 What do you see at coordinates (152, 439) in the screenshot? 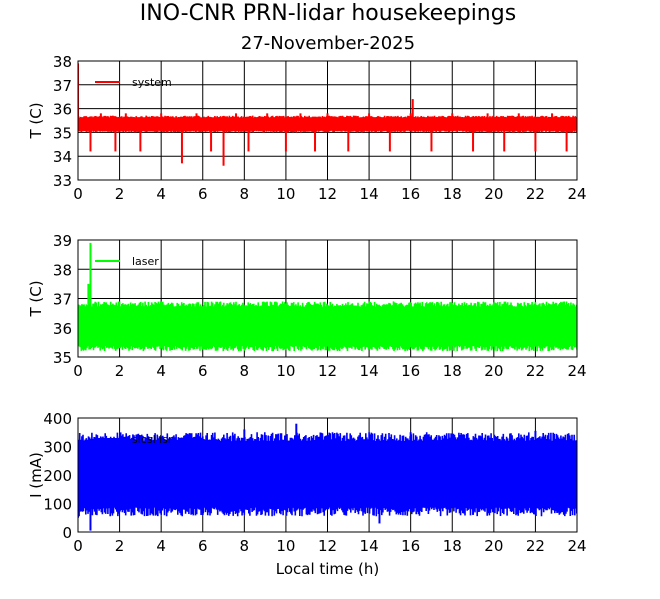
I see `legend-label: slcsl lsr` at bounding box center [152, 439].